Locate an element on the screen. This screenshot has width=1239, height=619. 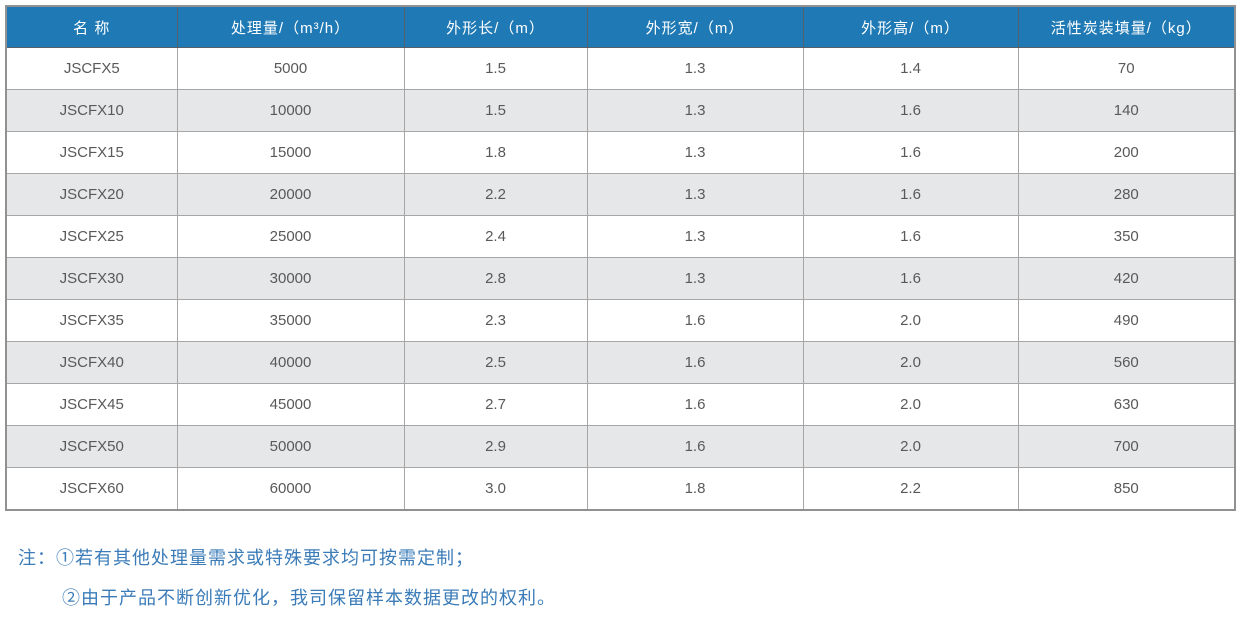
table-cell: 35000 is located at coordinates (290, 320).